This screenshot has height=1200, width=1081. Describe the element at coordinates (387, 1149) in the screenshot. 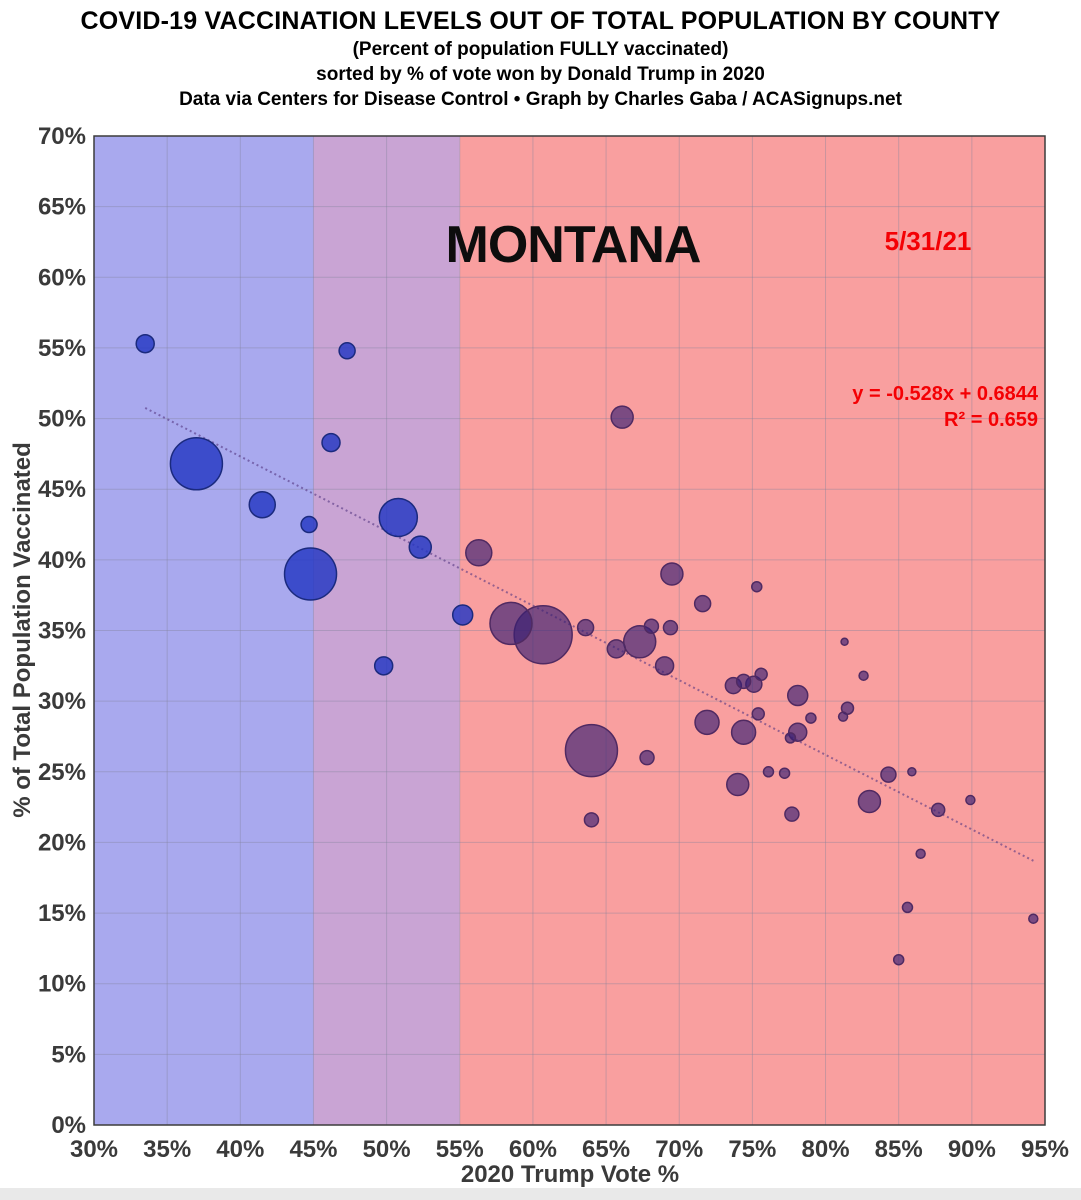

I see `x-tick-label: 50%` at that location.